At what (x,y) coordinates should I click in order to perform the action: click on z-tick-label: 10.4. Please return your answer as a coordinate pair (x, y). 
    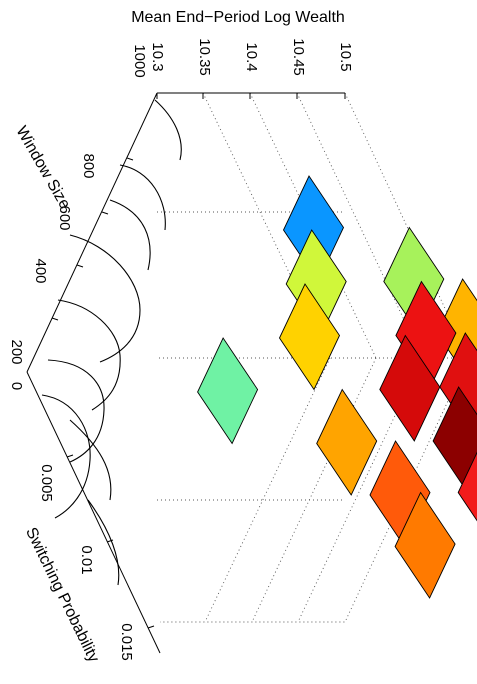
    Looking at the image, I should click on (251, 56).